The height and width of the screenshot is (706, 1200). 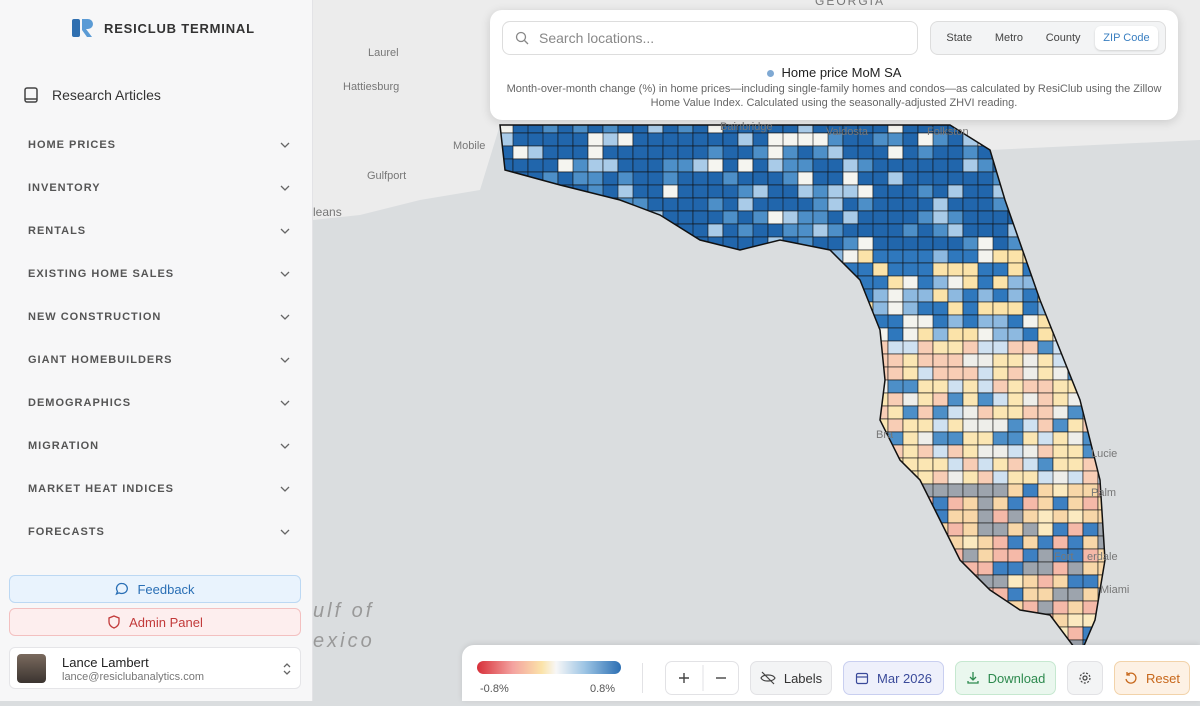 I want to click on section-item: RENTALS, so click(x=159, y=231).